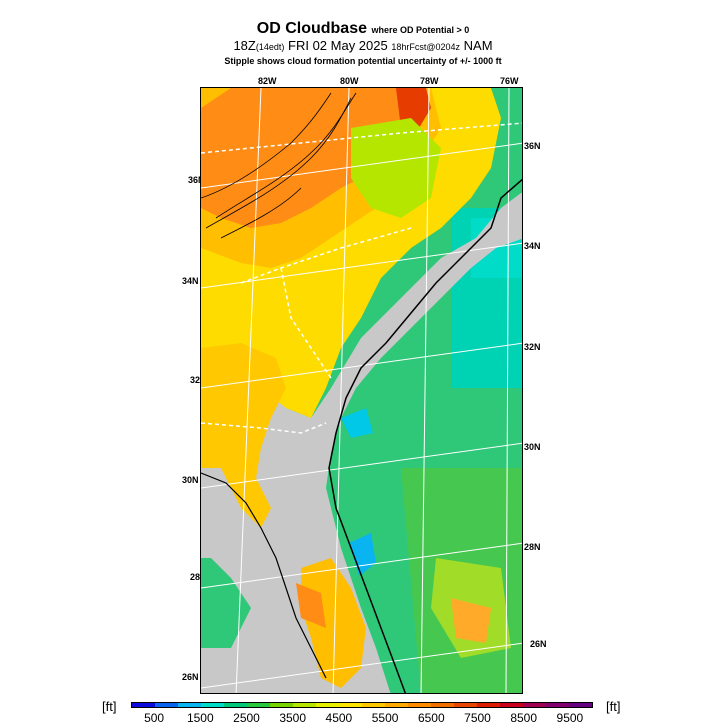 The height and width of the screenshot is (726, 726). Describe the element at coordinates (196, 180) in the screenshot. I see `lat-label-left-36n: 36N` at that location.